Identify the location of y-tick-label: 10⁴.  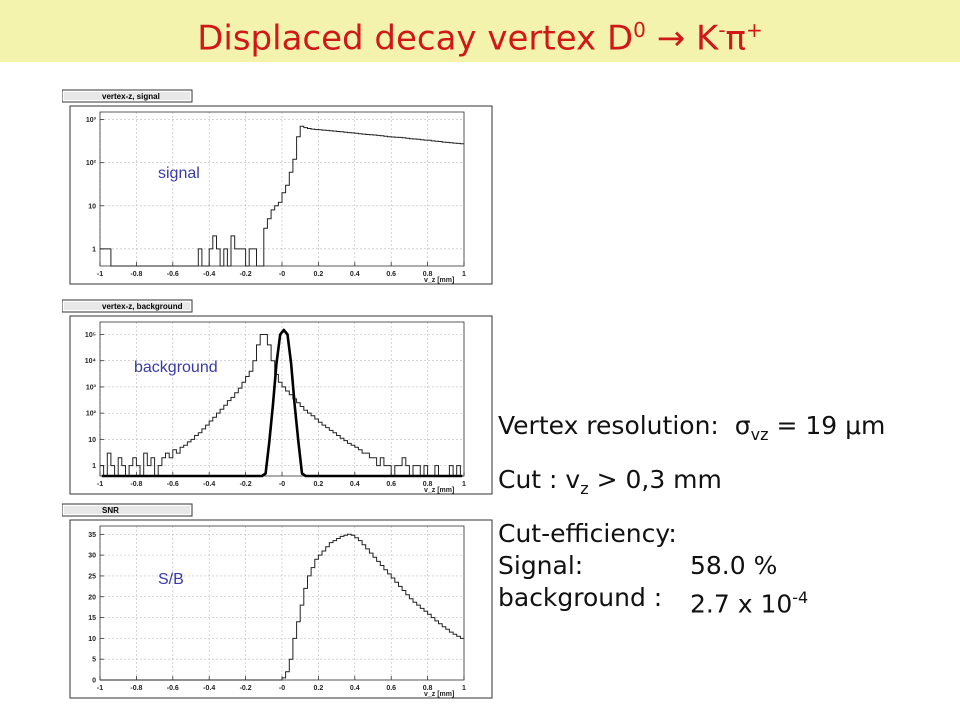
(91, 361).